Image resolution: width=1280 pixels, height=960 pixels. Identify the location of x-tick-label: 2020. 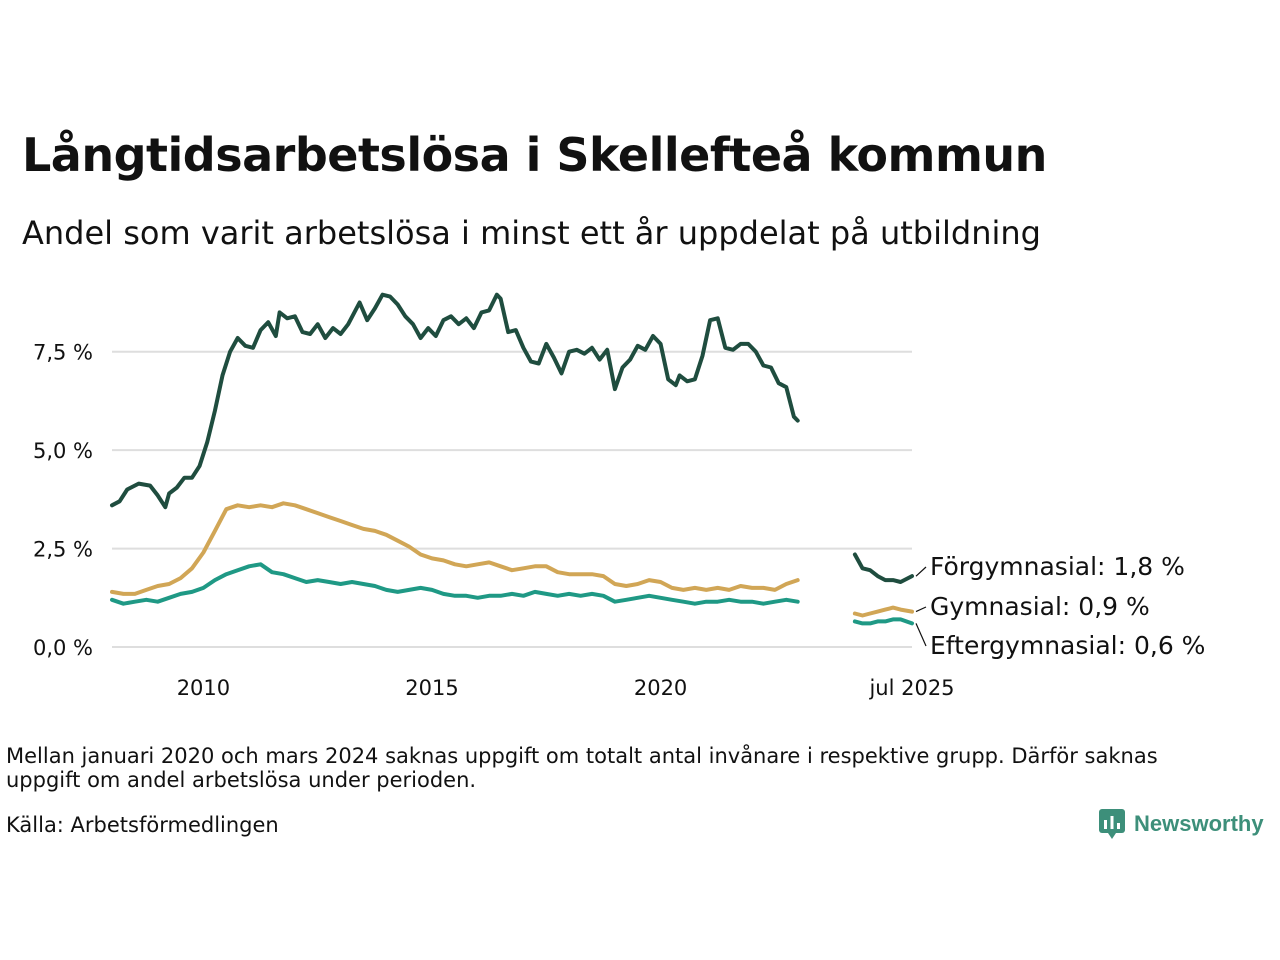
(660, 688).